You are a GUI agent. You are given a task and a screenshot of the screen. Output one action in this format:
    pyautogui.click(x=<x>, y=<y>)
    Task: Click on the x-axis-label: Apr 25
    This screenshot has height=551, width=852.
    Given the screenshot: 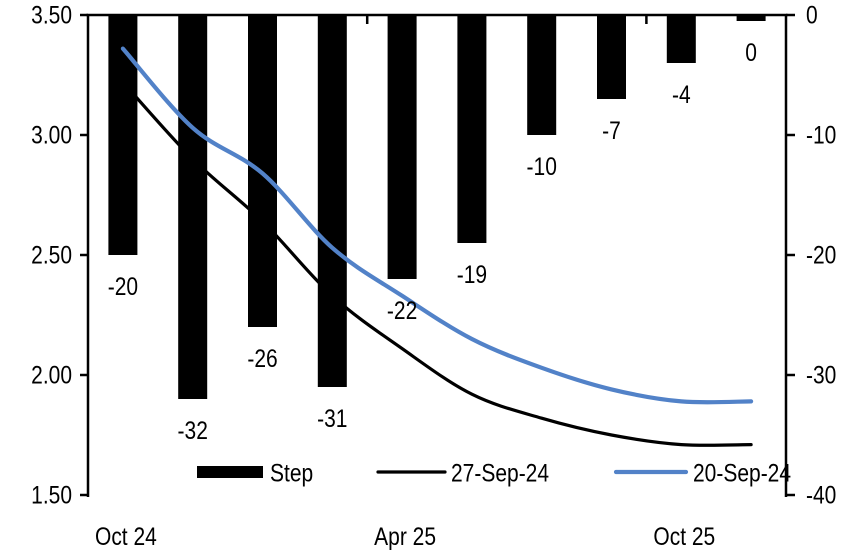 What is the action you would take?
    pyautogui.click(x=405, y=536)
    